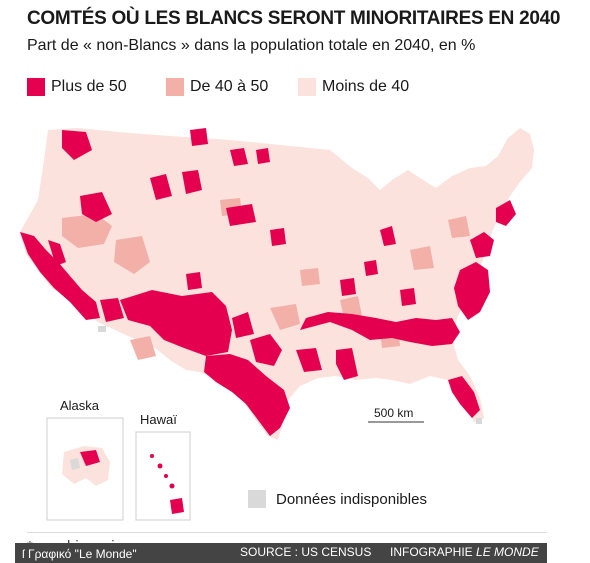 The width and height of the screenshot is (590, 563). What do you see at coordinates (229, 86) in the screenshot?
I see `legend-label-mid: De 40 à 50` at bounding box center [229, 86].